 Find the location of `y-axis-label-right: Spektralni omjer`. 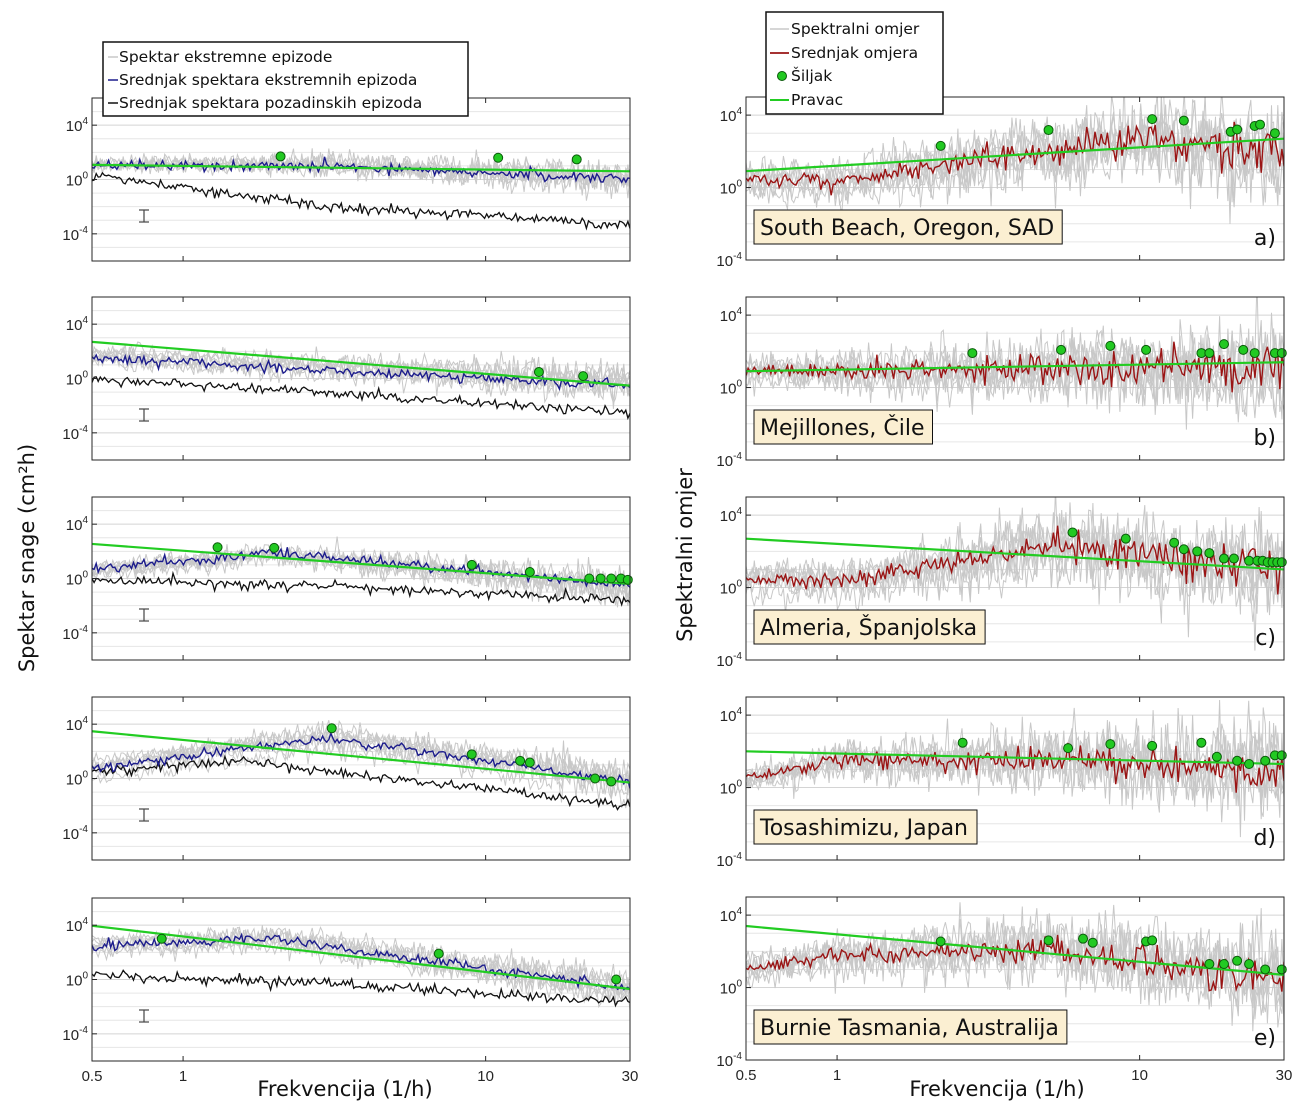

y-axis-label-right: Spektralni omjer is located at coordinates (685, 555).